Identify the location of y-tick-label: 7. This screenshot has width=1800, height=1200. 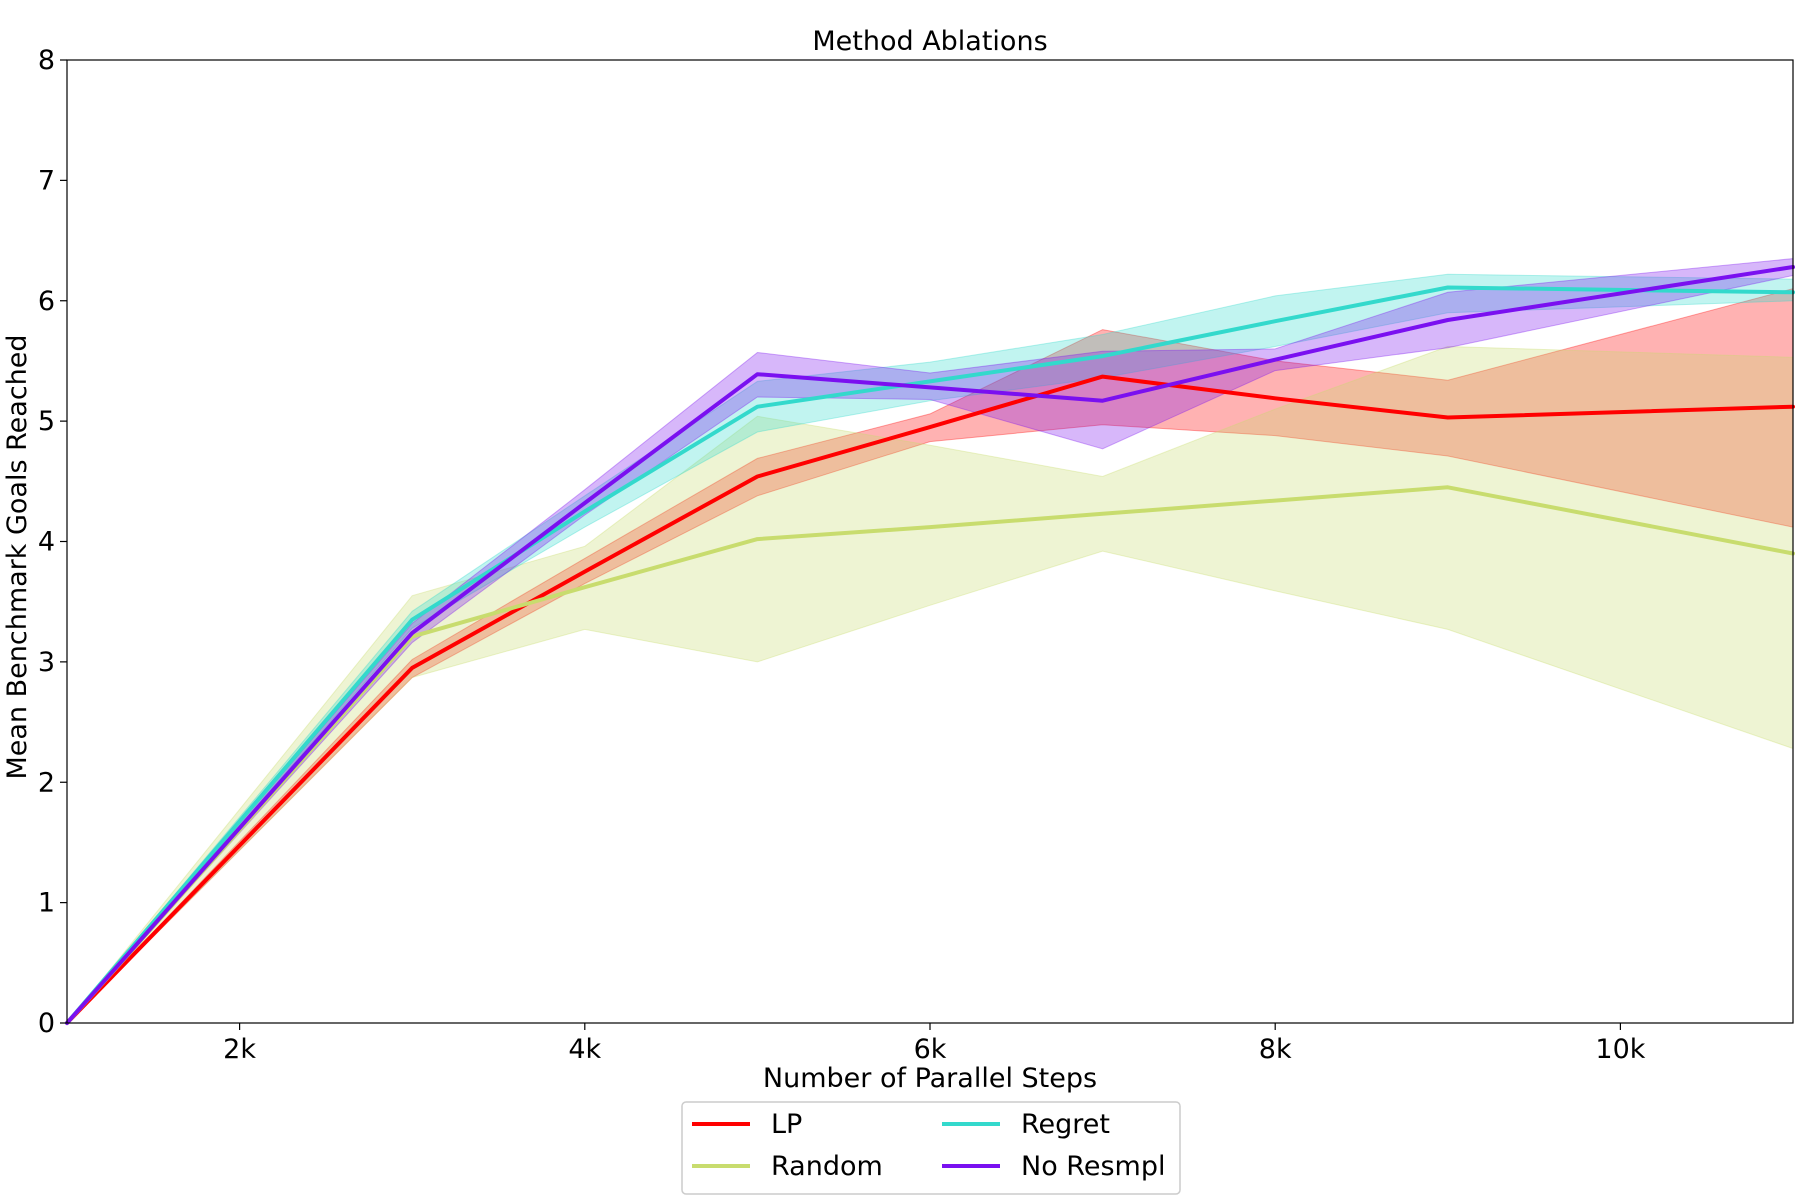
(46, 180).